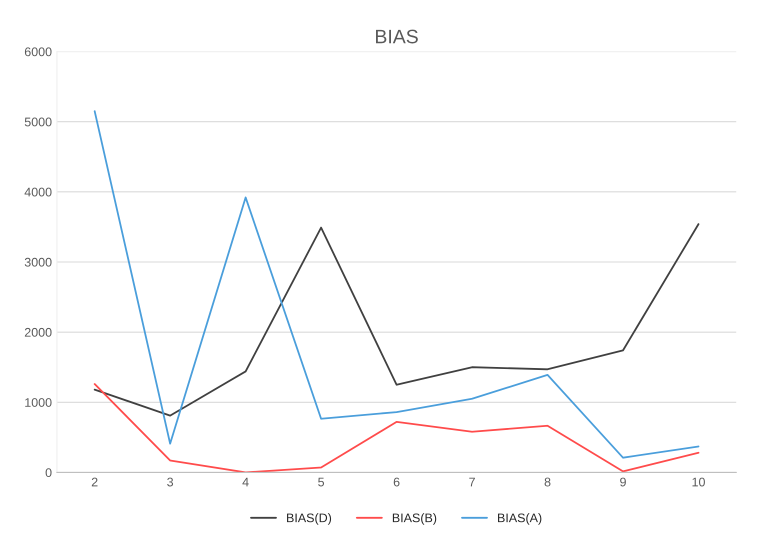 This screenshot has height=543, width=759. What do you see at coordinates (38, 122) in the screenshot?
I see `y-tick-label: 5000` at bounding box center [38, 122].